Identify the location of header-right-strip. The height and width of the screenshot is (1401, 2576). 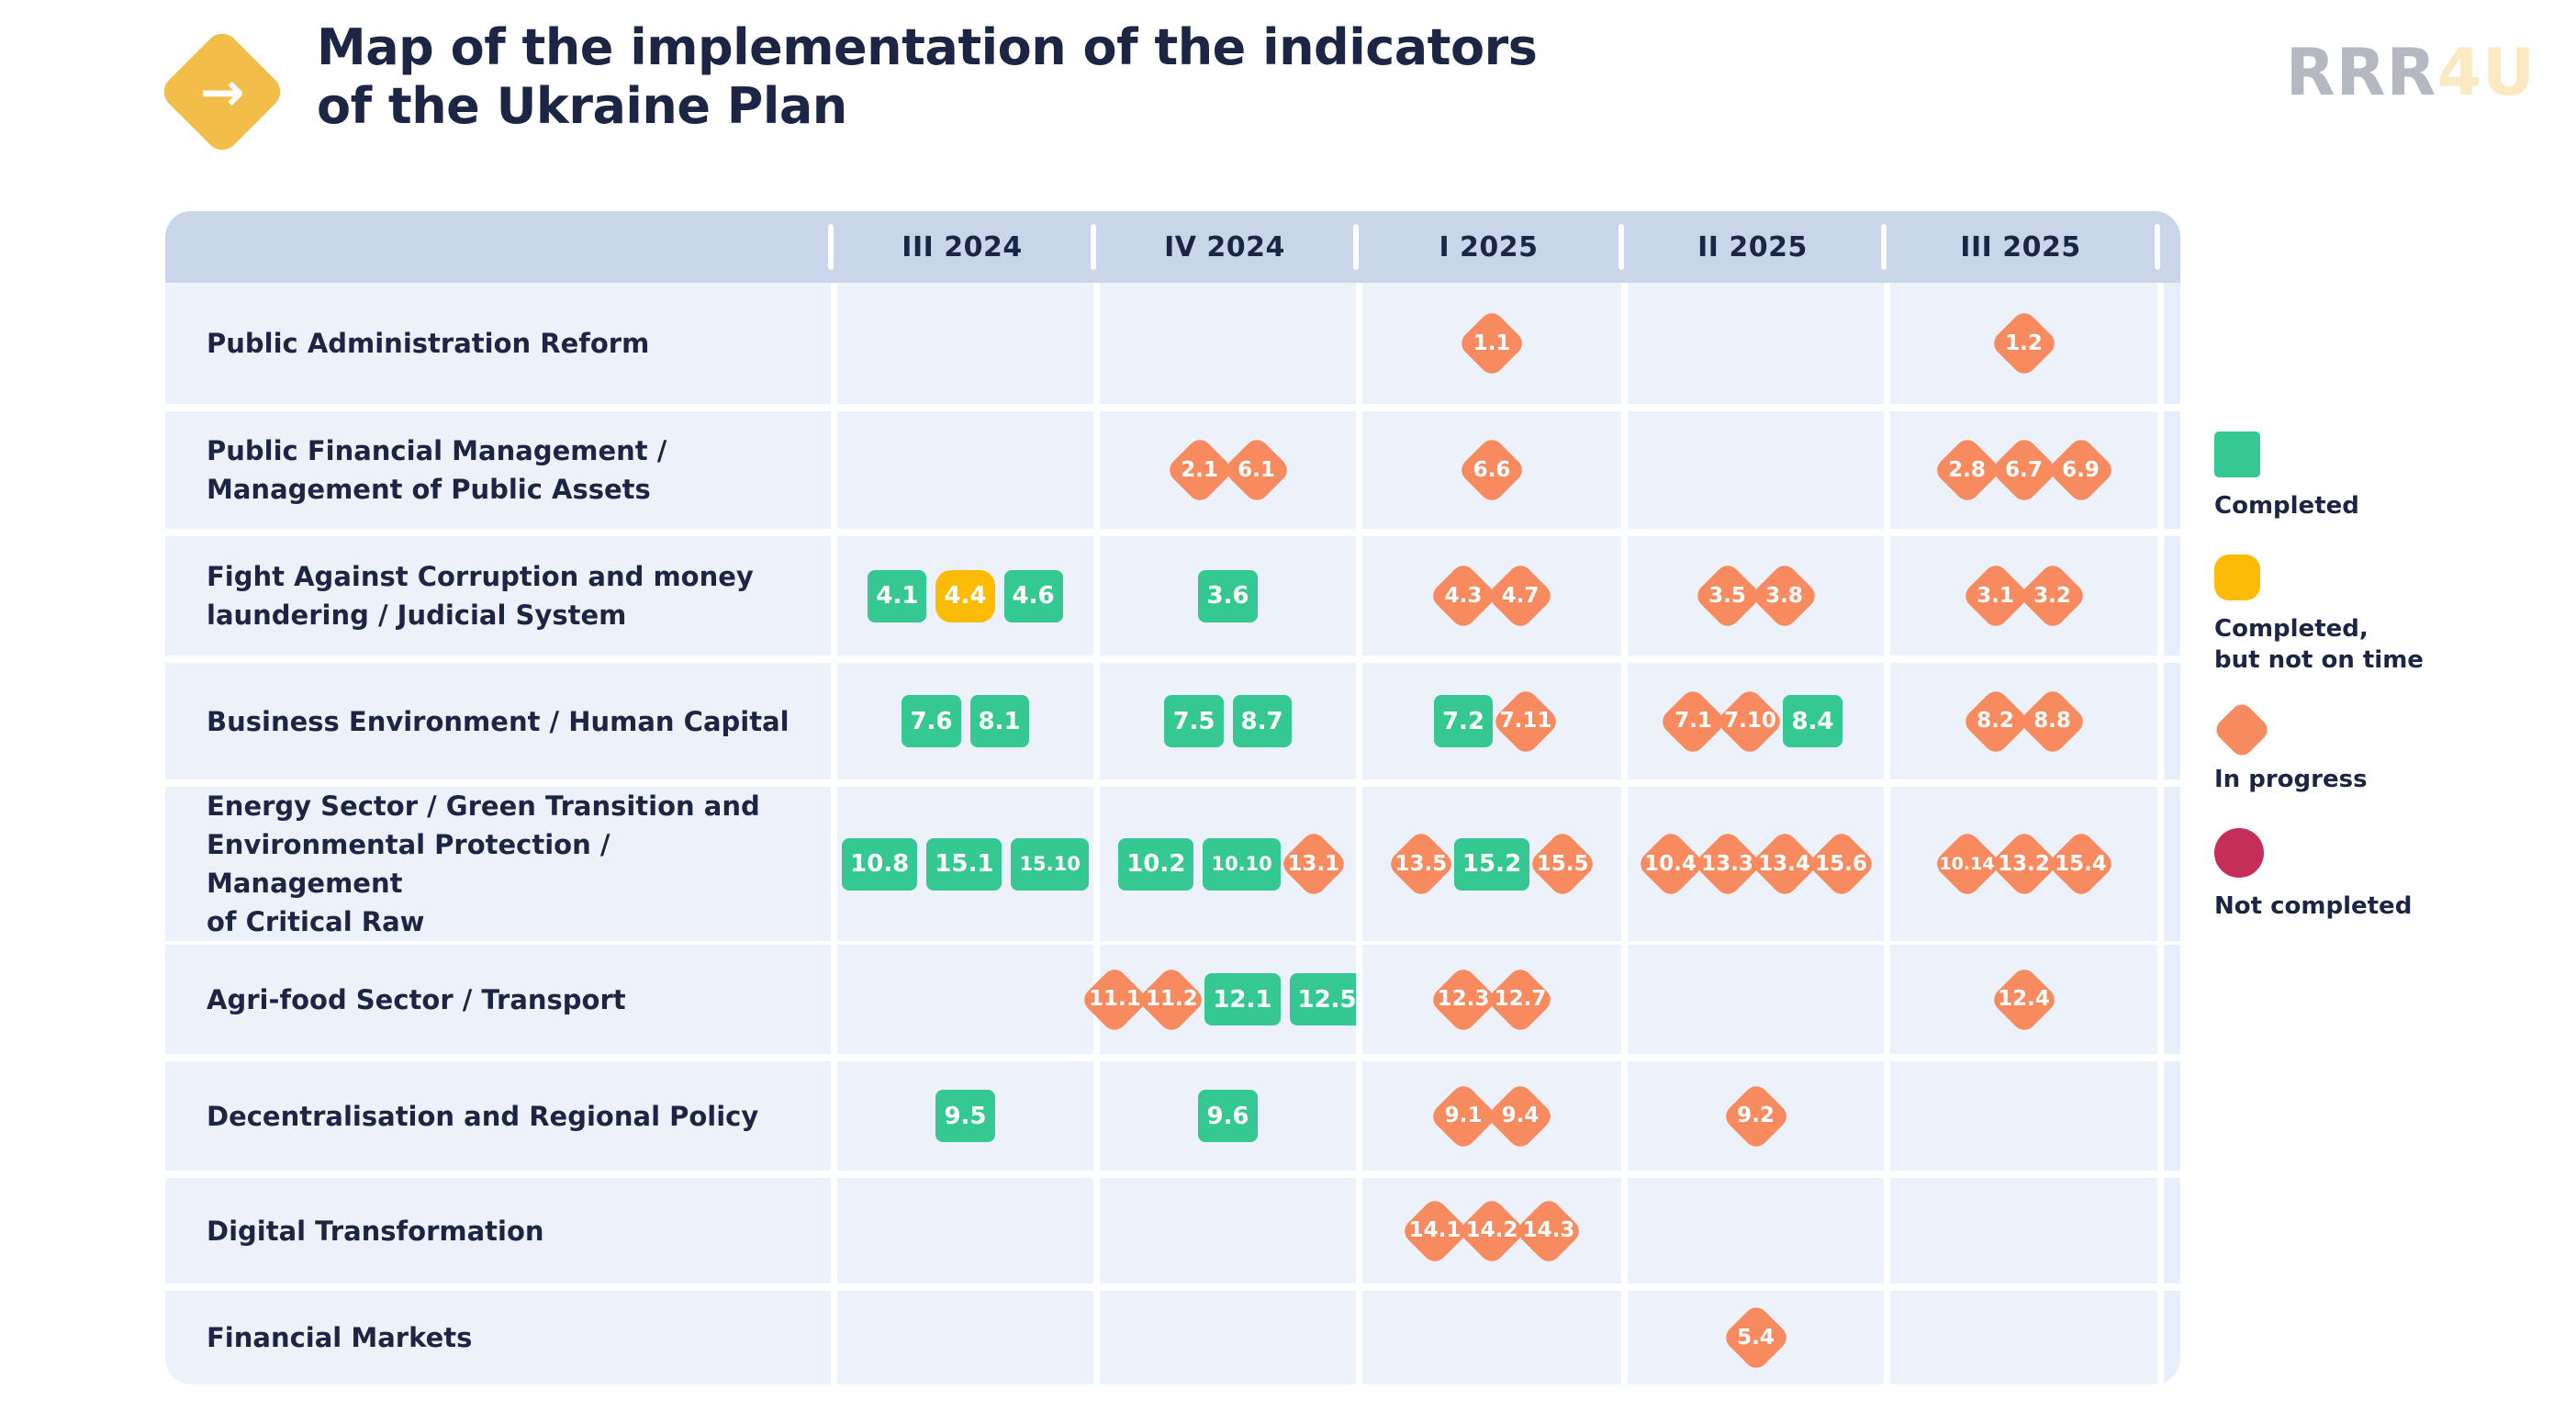
(2167, 247).